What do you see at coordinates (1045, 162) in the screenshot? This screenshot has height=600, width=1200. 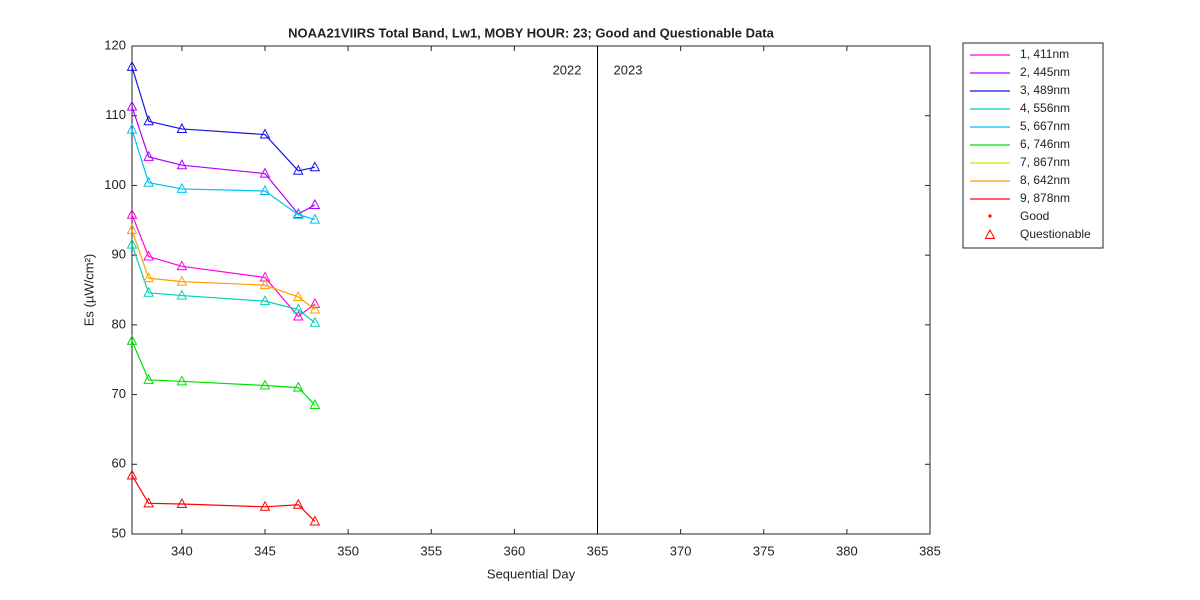 I see `legend-label: 7, 867nm` at bounding box center [1045, 162].